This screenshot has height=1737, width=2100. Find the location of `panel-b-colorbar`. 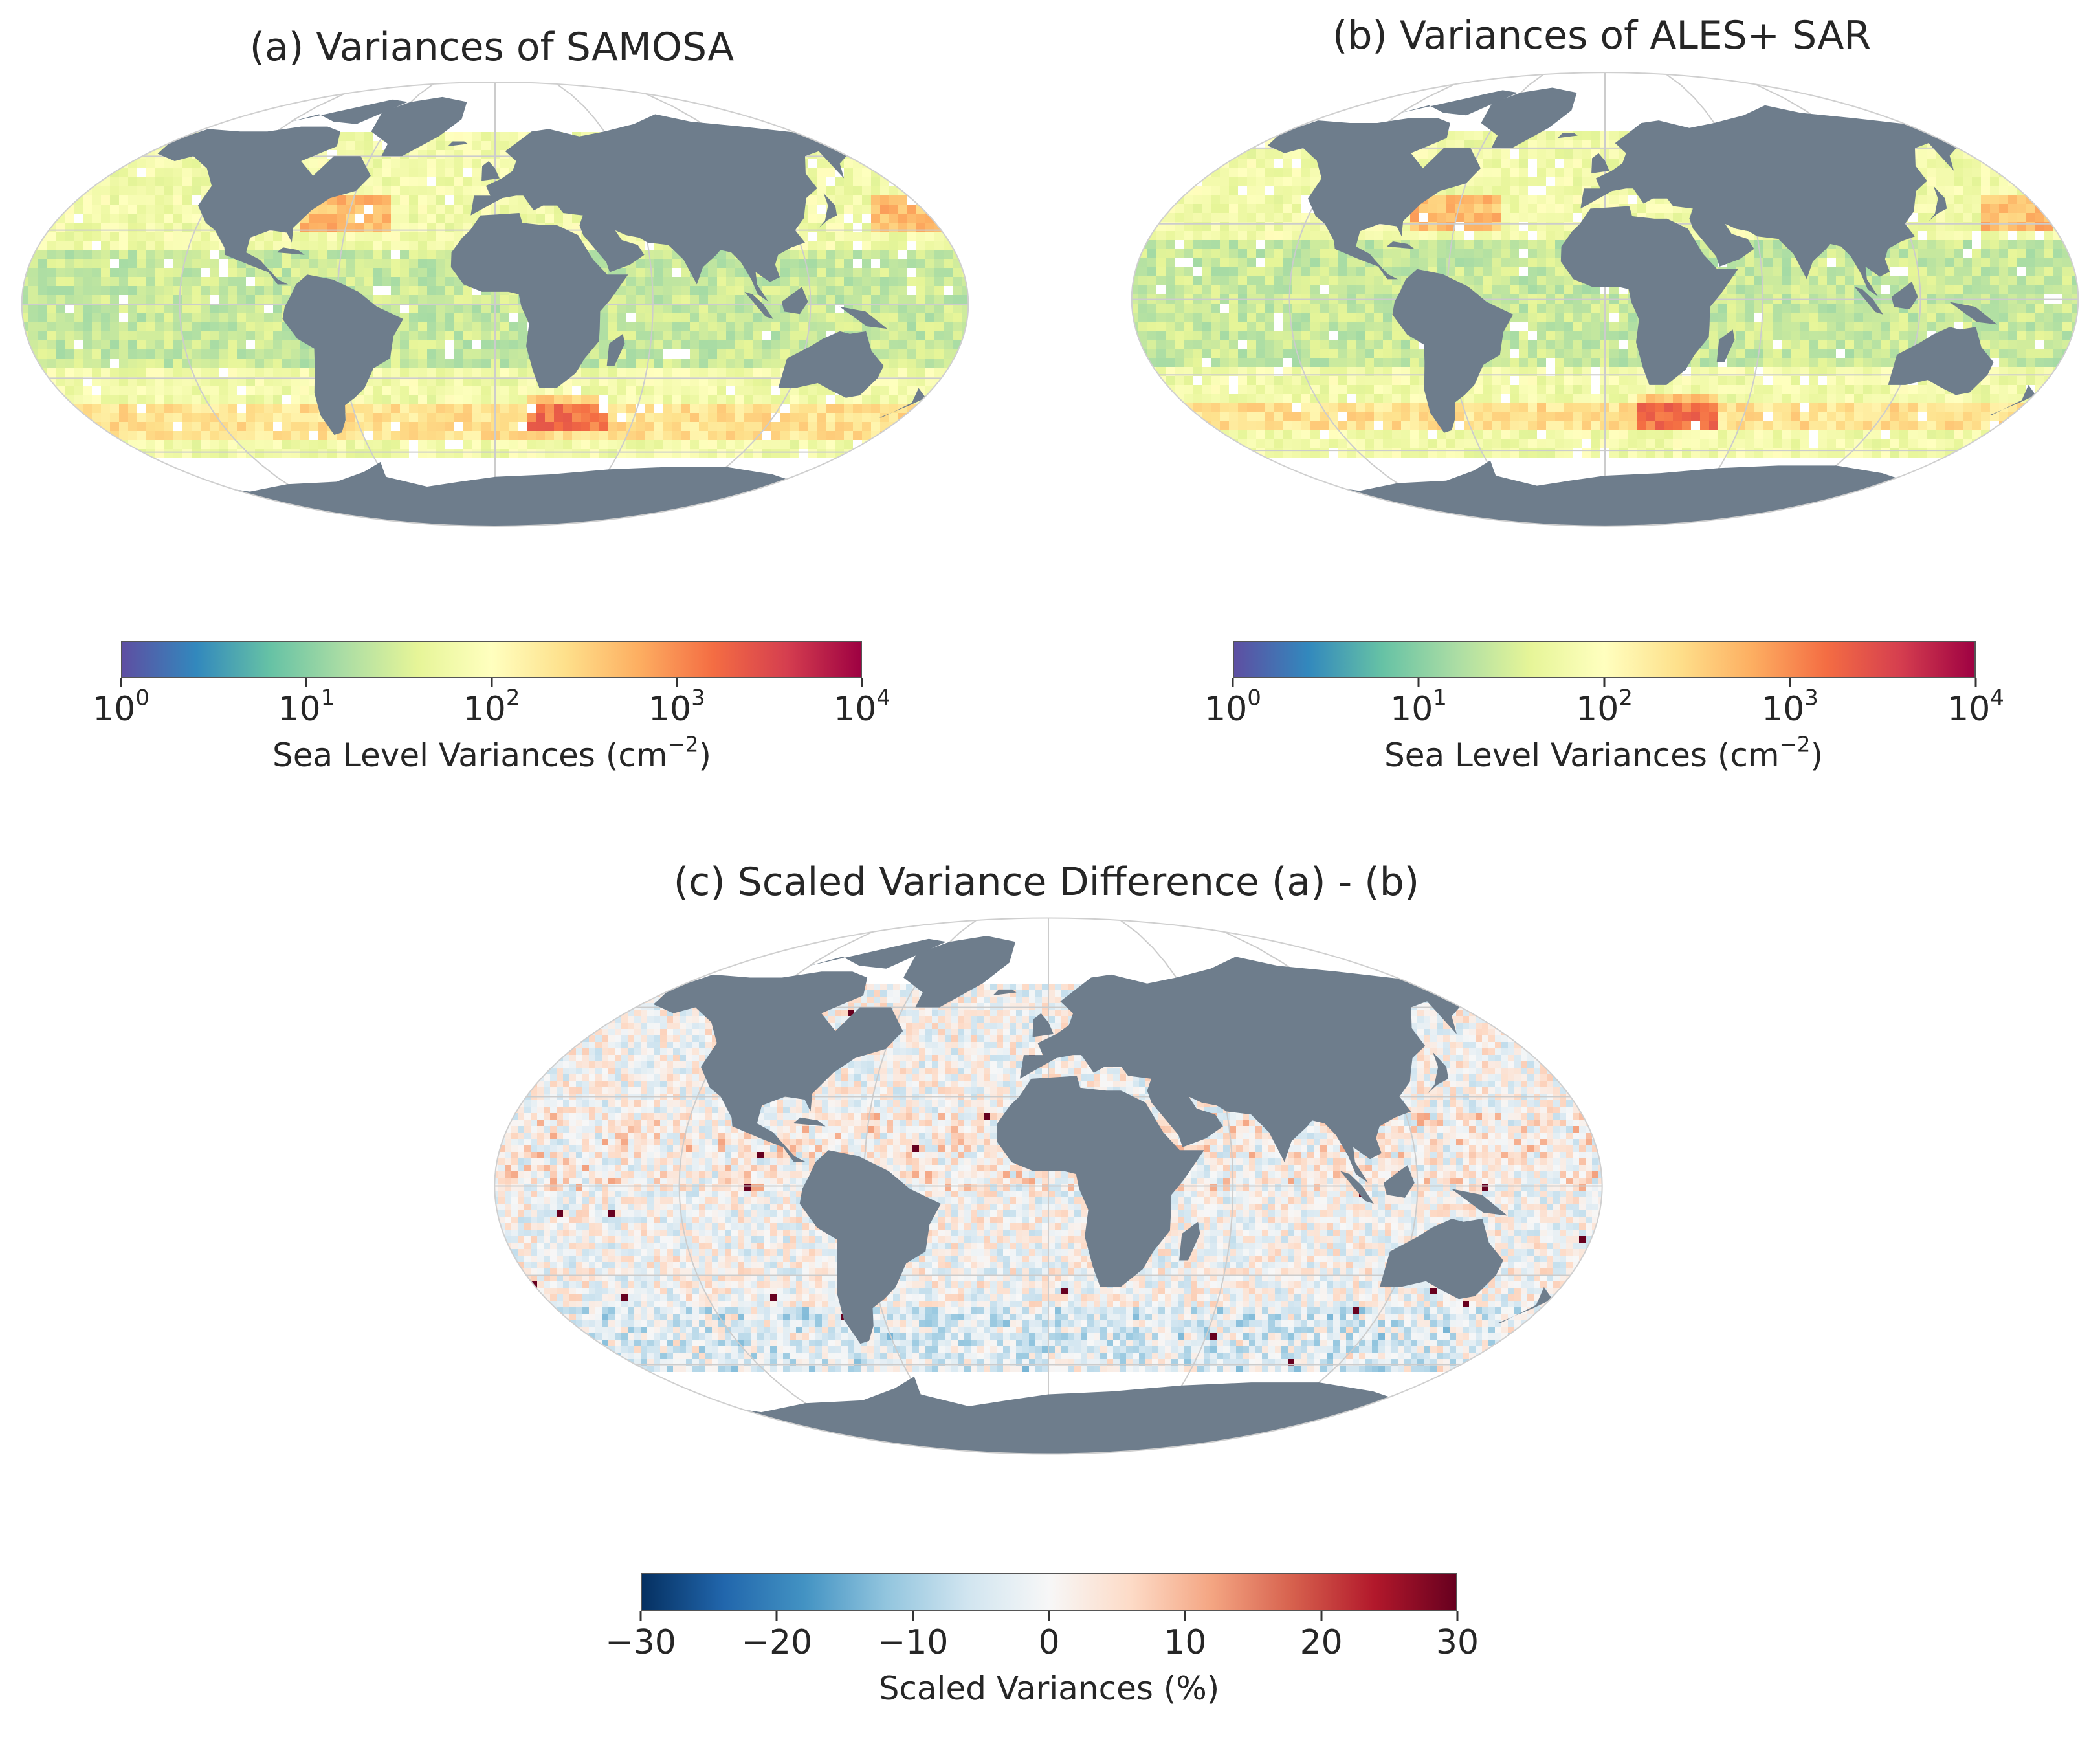

panel-b-colorbar is located at coordinates (1605, 659).